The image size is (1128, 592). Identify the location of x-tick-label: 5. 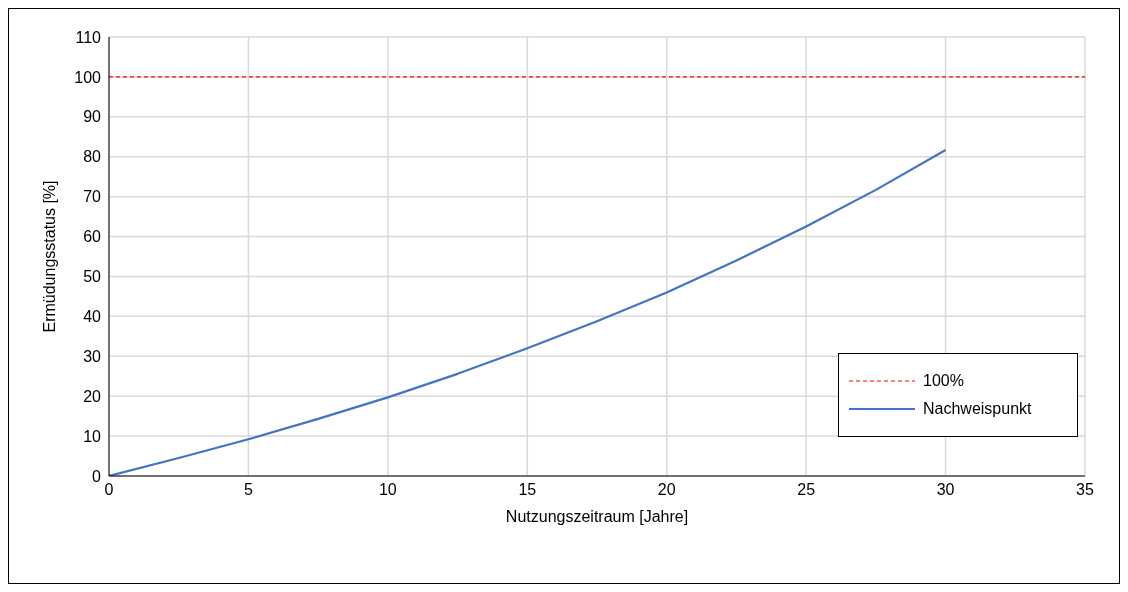
(248, 490).